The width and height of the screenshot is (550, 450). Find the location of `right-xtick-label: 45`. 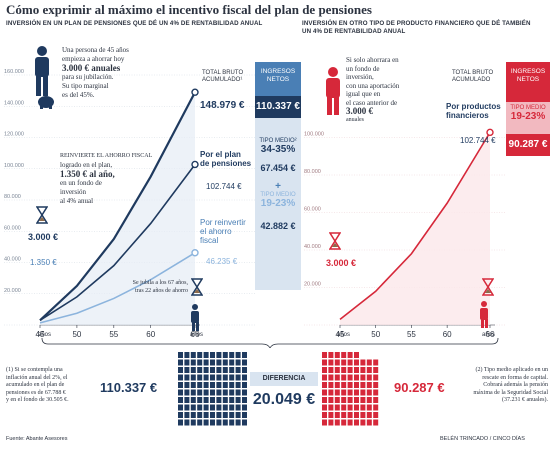

right-xtick-label: 45 is located at coordinates (340, 334).